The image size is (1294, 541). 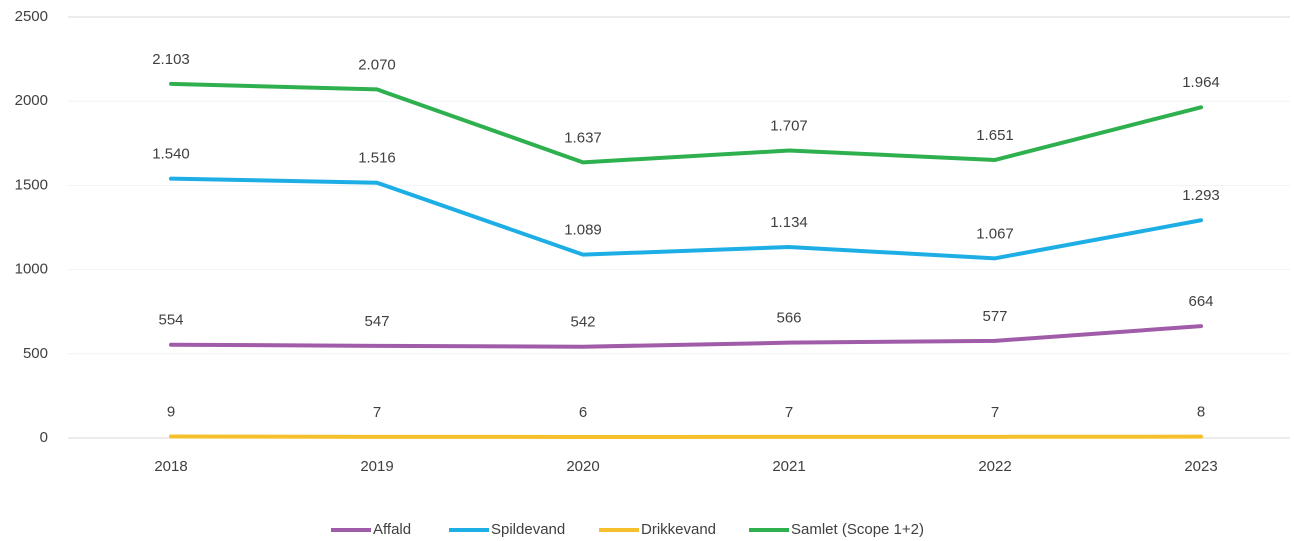 I want to click on y-tick-label: 0, so click(x=44, y=437).